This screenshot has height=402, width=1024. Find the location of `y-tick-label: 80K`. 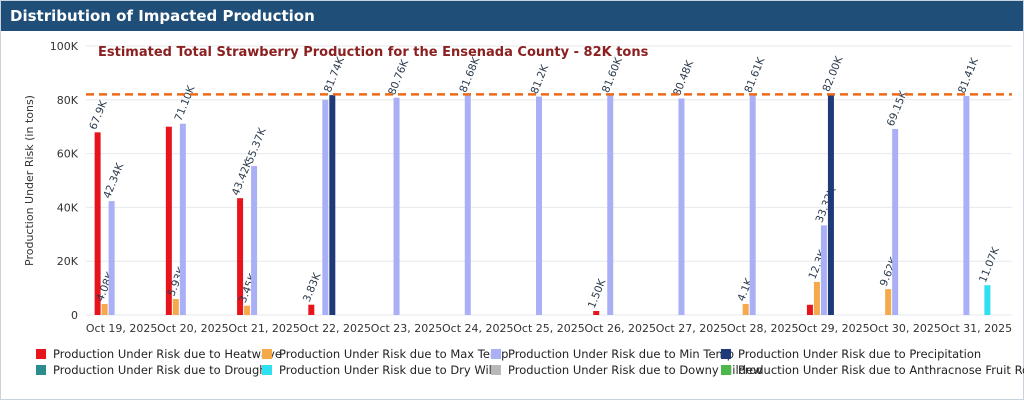

y-tick-label: 80K is located at coordinates (68, 100).